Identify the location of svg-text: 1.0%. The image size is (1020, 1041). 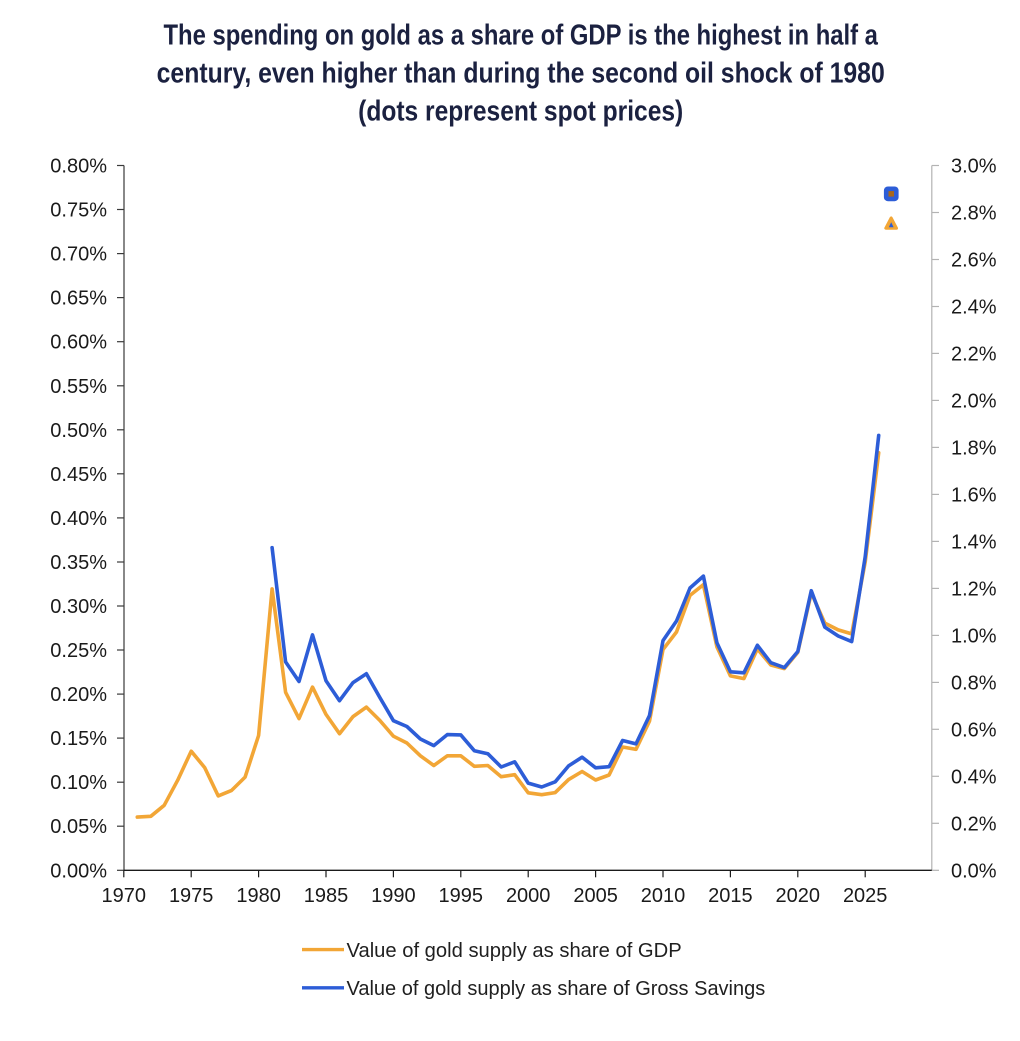
(974, 636).